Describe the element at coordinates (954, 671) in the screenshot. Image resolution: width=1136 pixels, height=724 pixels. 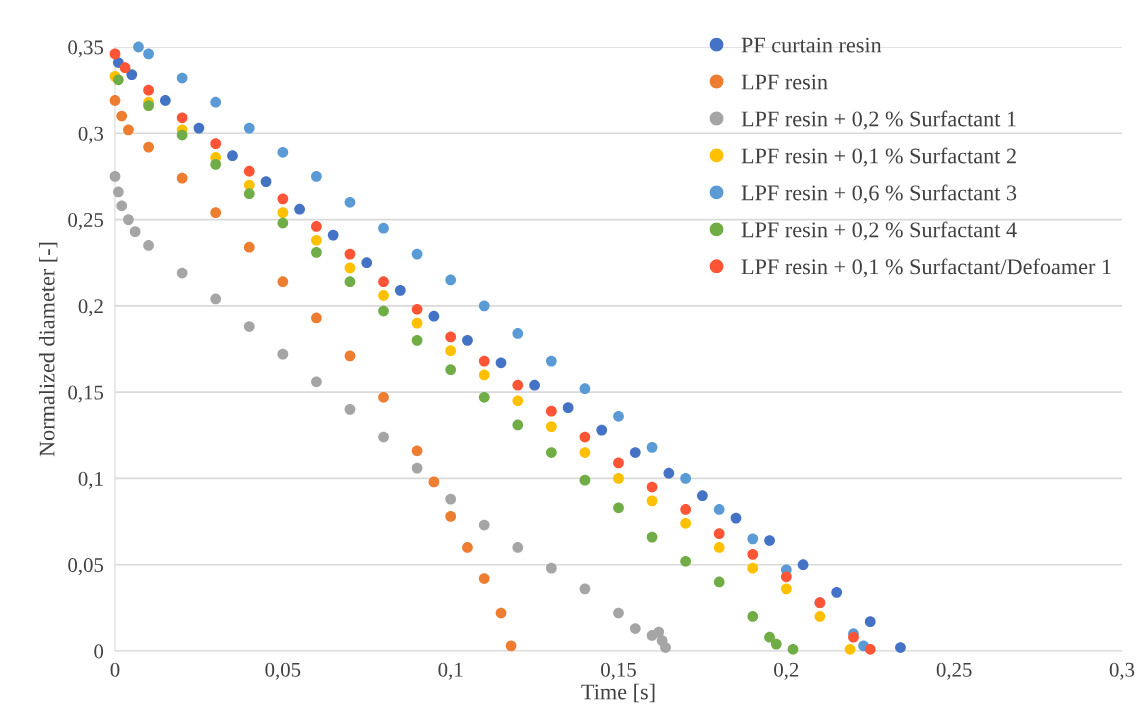
I see `x-tick-label: 0,25` at that location.